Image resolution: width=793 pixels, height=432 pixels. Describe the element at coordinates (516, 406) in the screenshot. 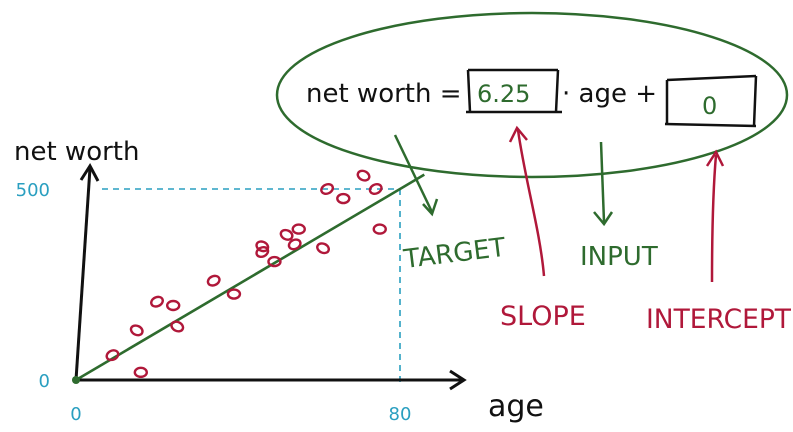

I see `x-axis-label: age` at that location.